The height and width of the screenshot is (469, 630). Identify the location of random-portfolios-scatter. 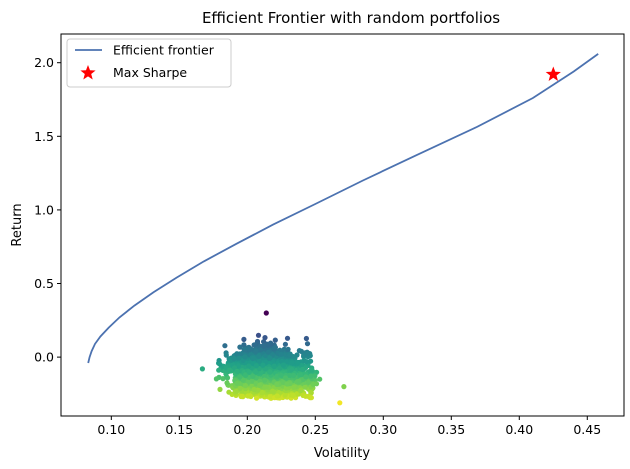
(273, 358).